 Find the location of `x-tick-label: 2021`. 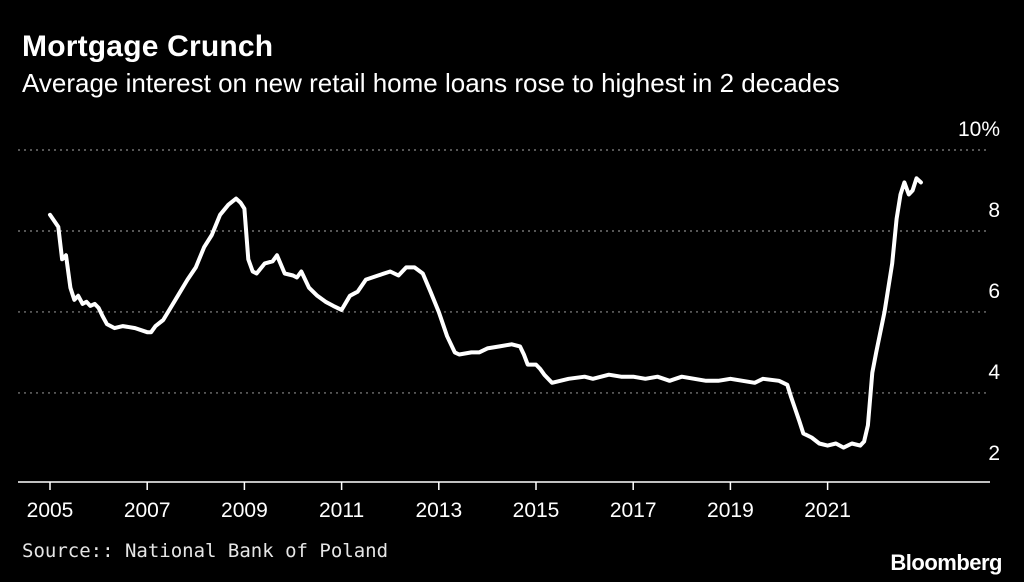

x-tick-label: 2021 is located at coordinates (827, 510).